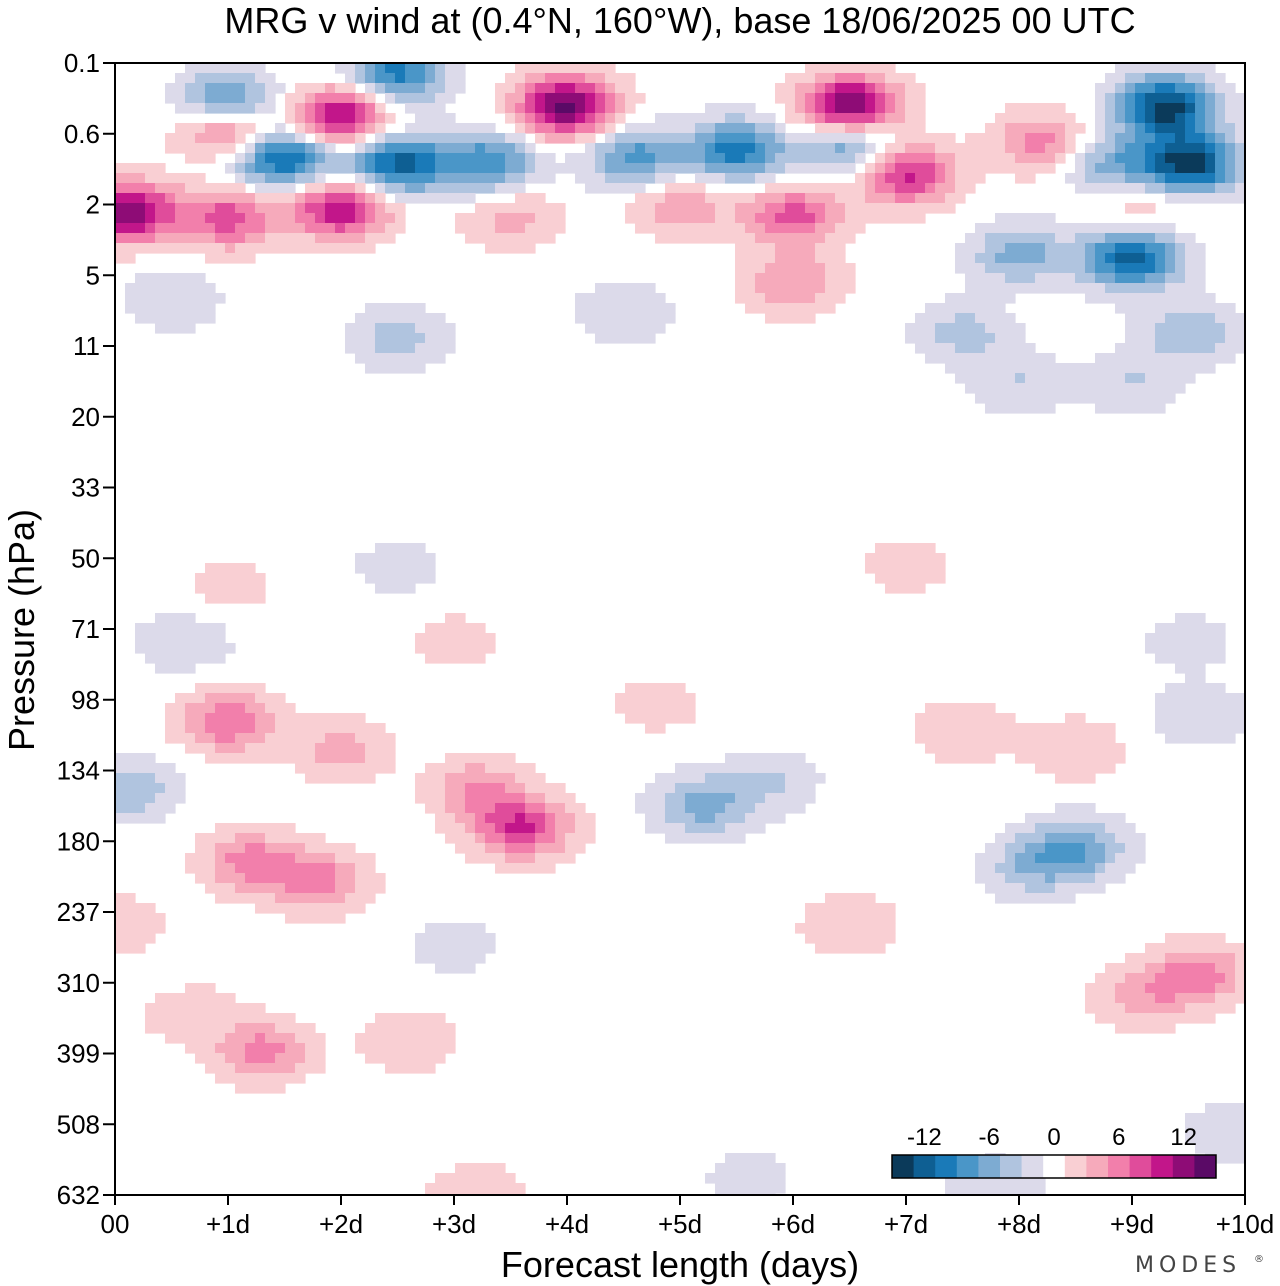  Describe the element at coordinates (1162, 1166) in the screenshot. I see `colorbar-swatch` at that location.